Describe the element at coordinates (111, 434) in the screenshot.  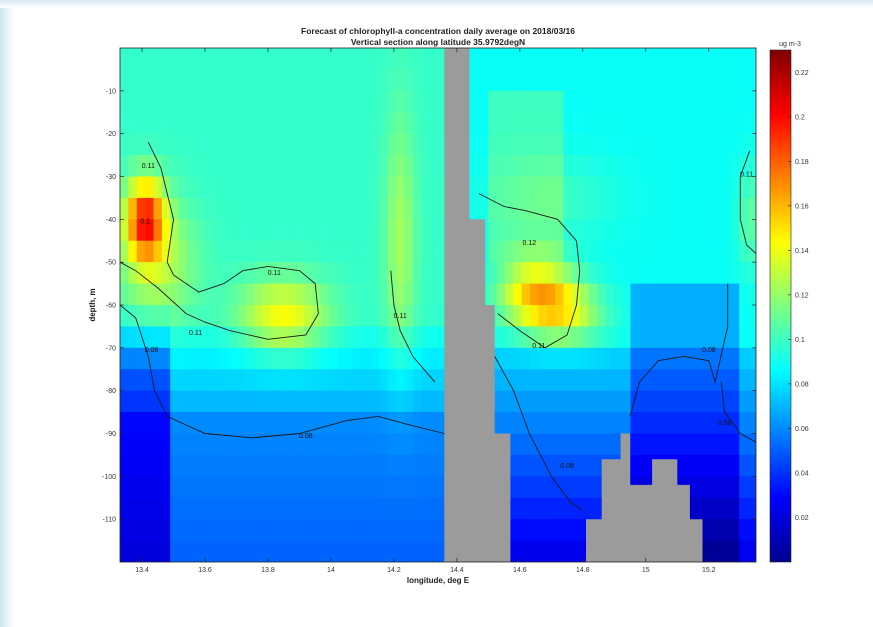
I see `y-tick-label: -90` at that location.